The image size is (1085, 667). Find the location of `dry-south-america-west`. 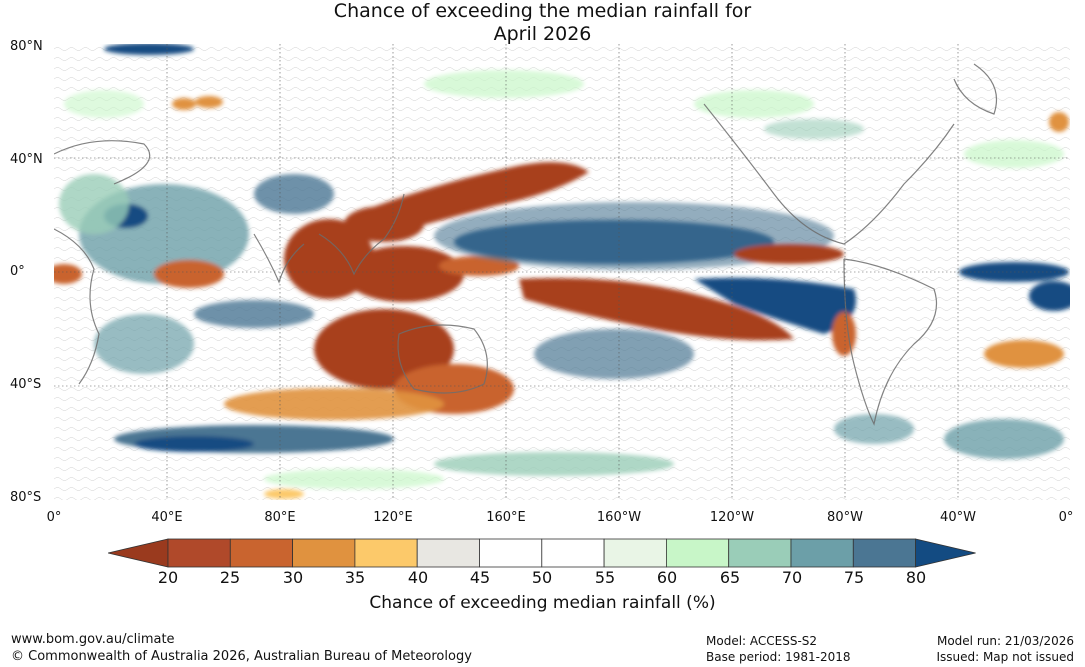

dry-south-america-west is located at coordinates (844, 334).